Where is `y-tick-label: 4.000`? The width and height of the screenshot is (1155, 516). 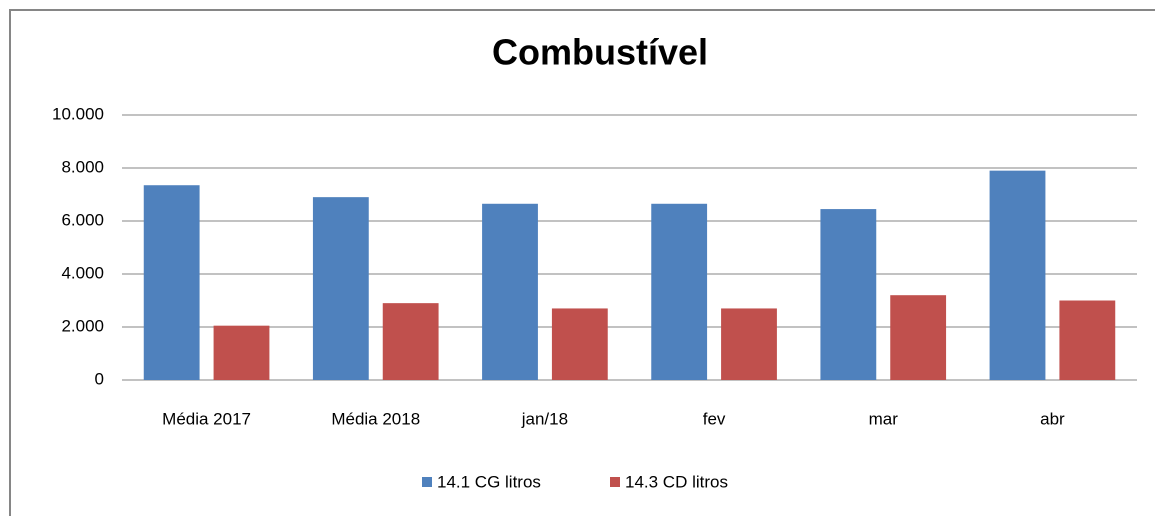
y-tick-label: 4.000 is located at coordinates (82, 272).